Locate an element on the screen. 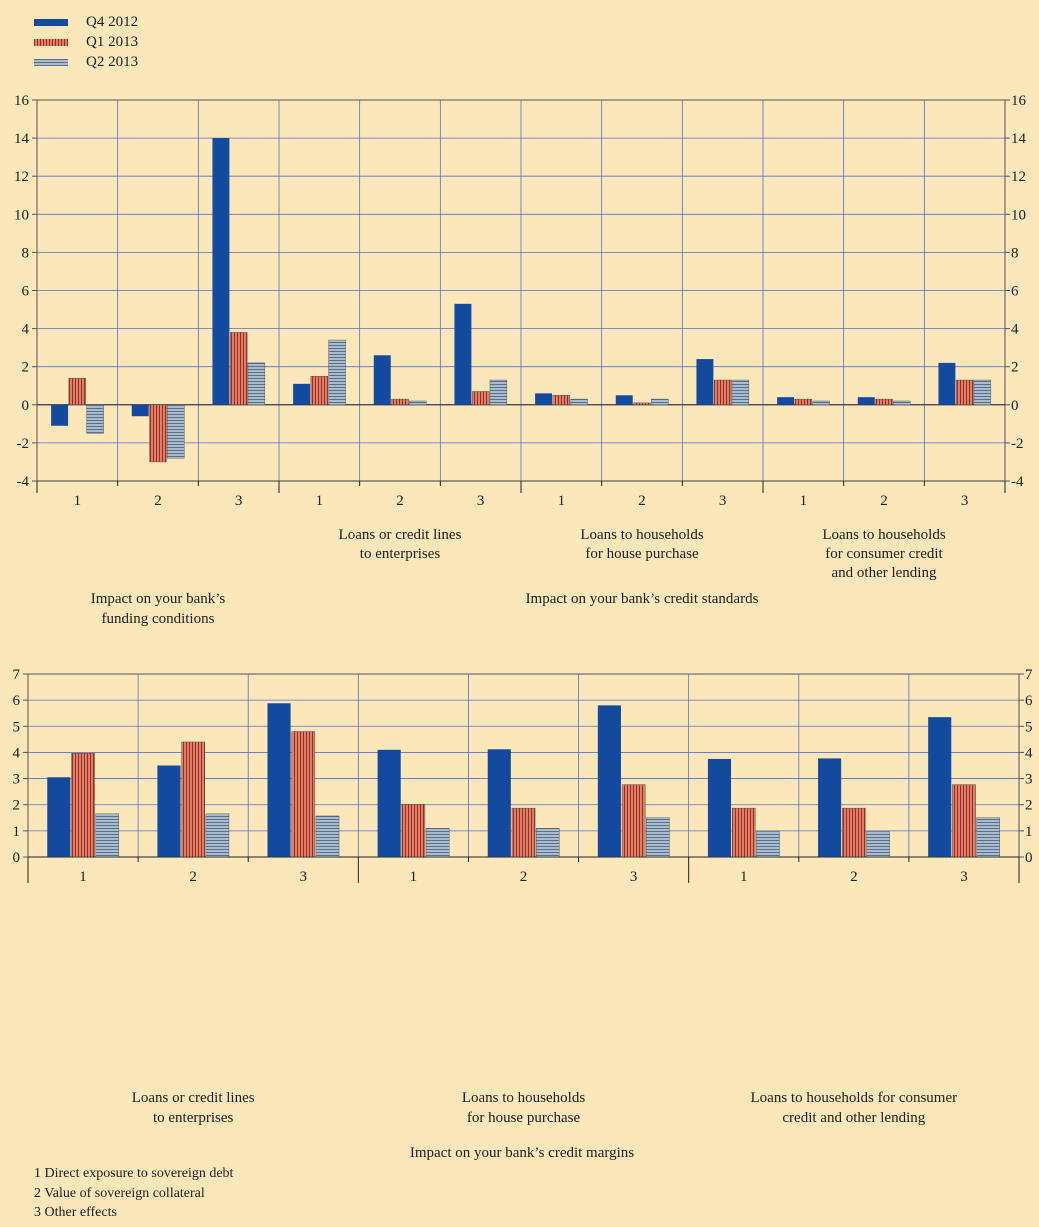 Image resolution: width=1039 pixels, height=1227 pixels. y-tick-label-left: -2 is located at coordinates (23, 444).